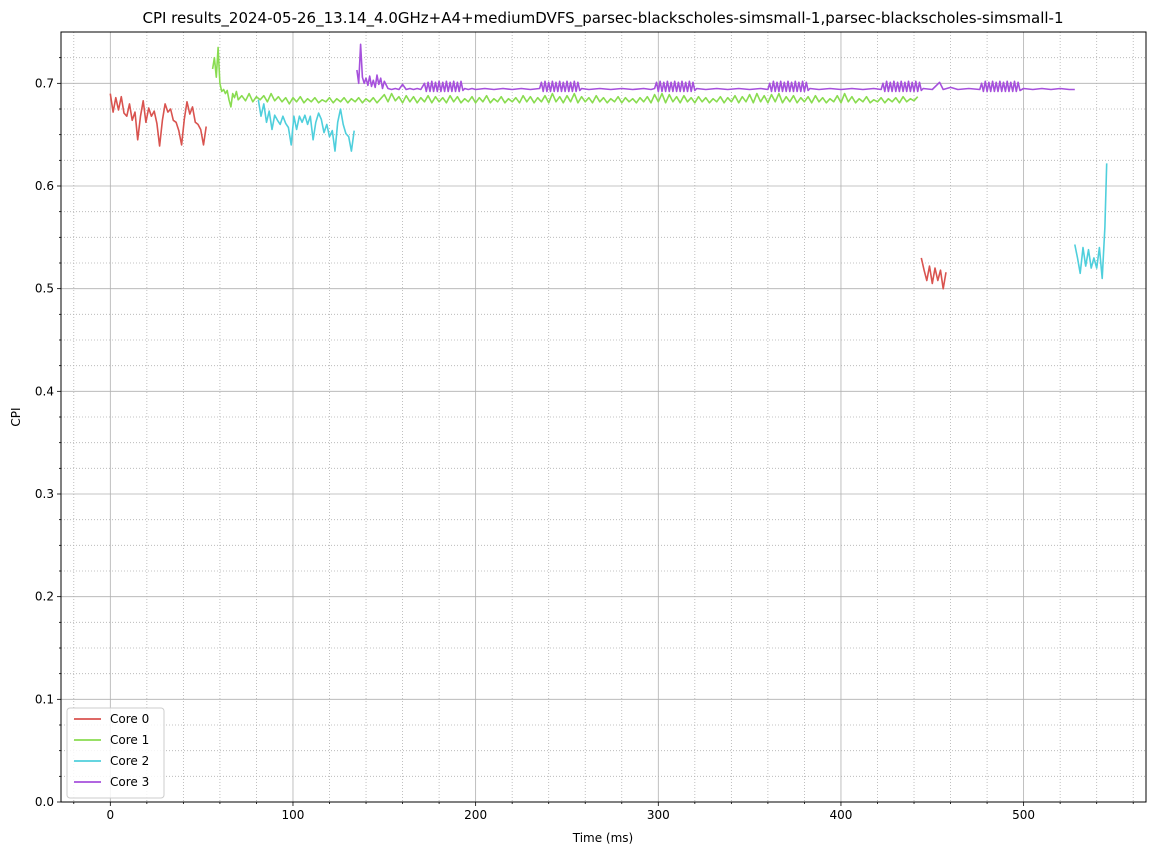 This screenshot has height=855, width=1159. I want to click on y-axis-label: CPI, so click(16, 416).